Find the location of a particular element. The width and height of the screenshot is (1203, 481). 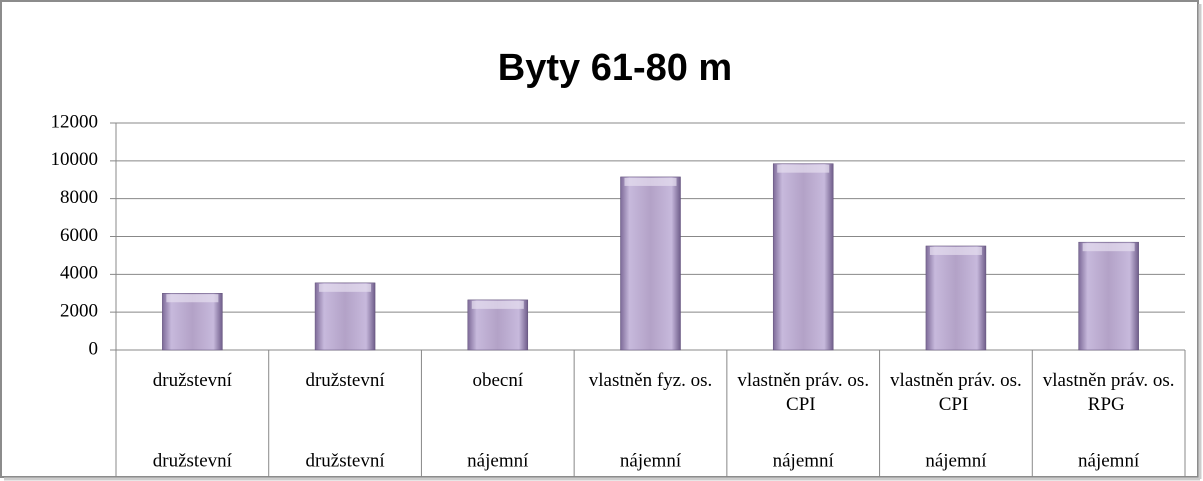

y-tick-label: 4000 is located at coordinates (79, 273).